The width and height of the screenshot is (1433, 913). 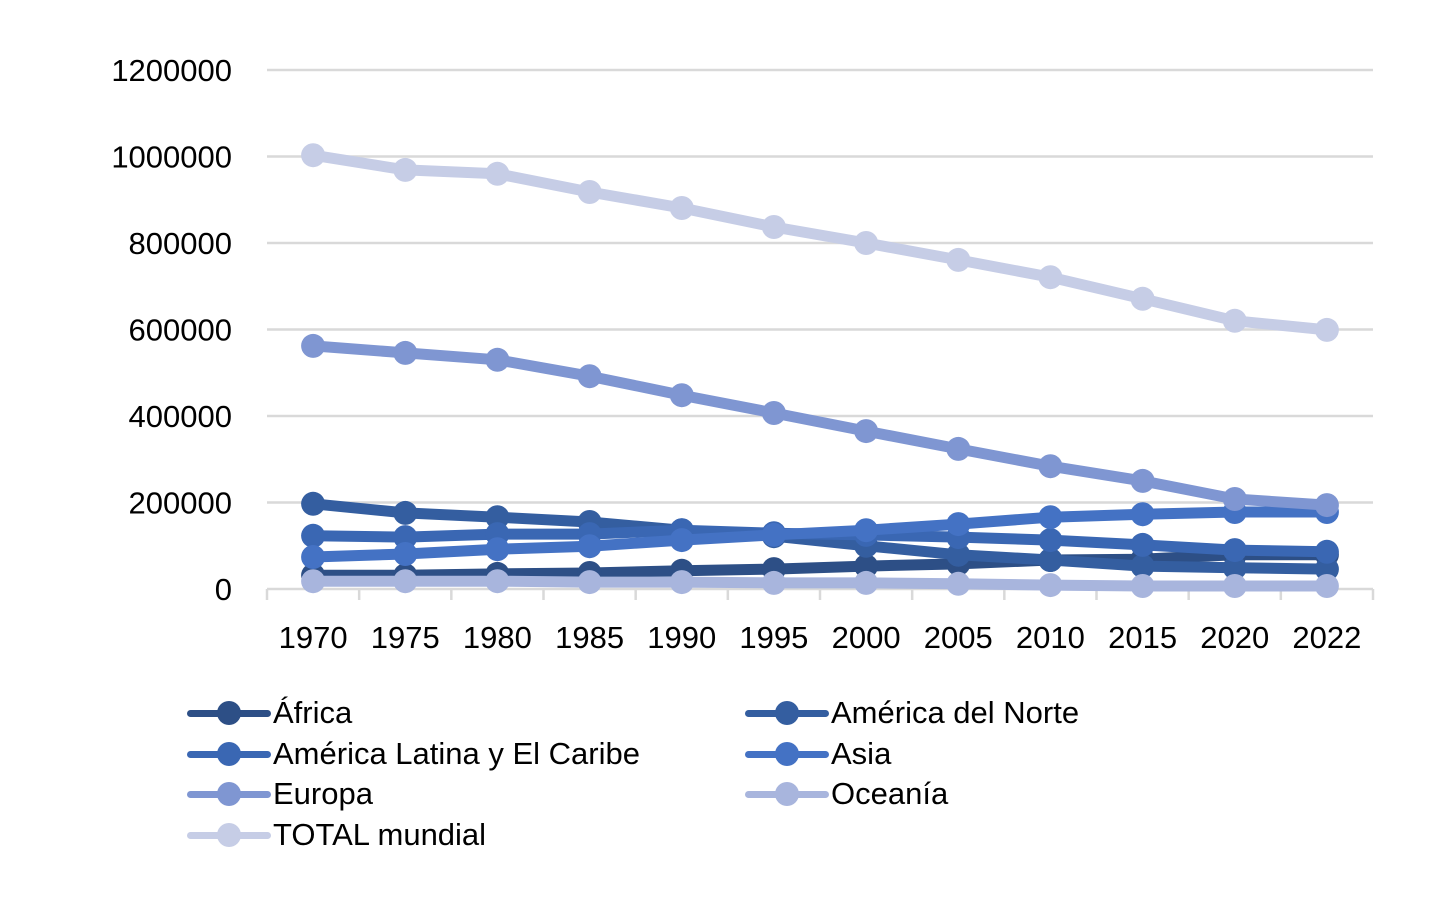 I want to click on y-tick-label: 200000, so click(x=180, y=503).